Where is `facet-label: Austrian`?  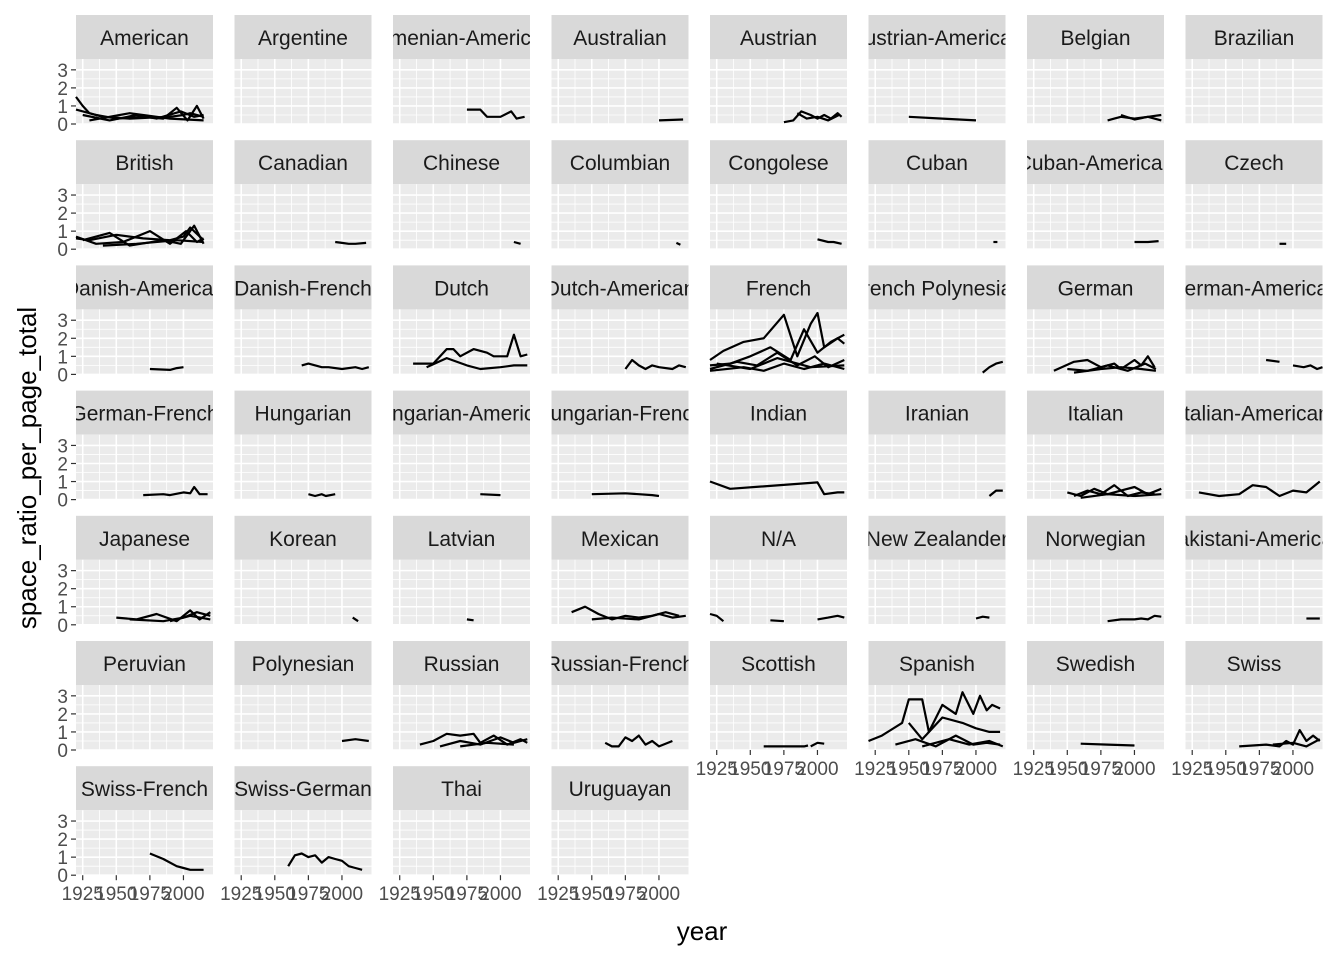
facet-label: Austrian is located at coordinates (778, 38).